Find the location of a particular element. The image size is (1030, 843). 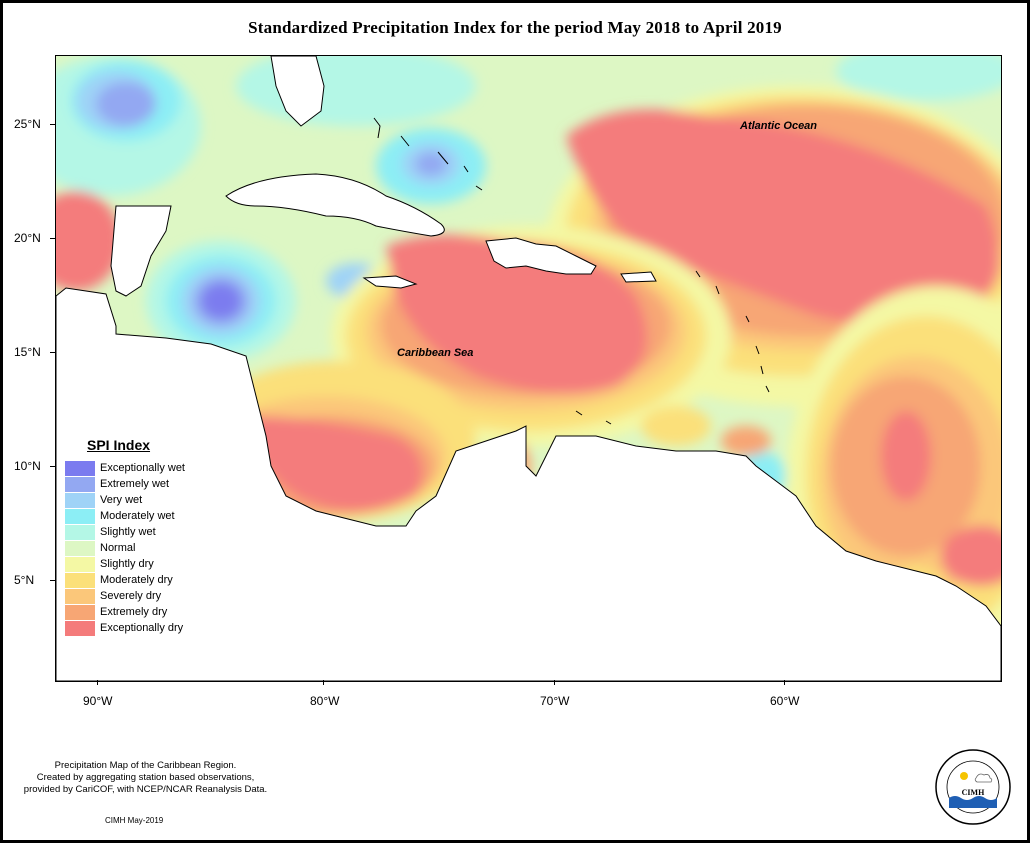

legend-label: Extremely wet is located at coordinates (135, 484).